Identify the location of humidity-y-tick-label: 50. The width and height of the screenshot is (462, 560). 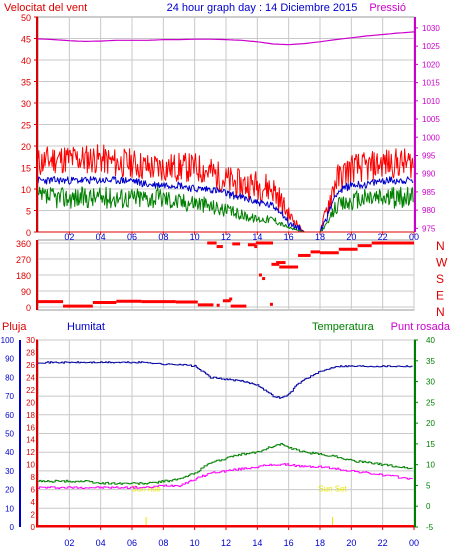
(9, 434).